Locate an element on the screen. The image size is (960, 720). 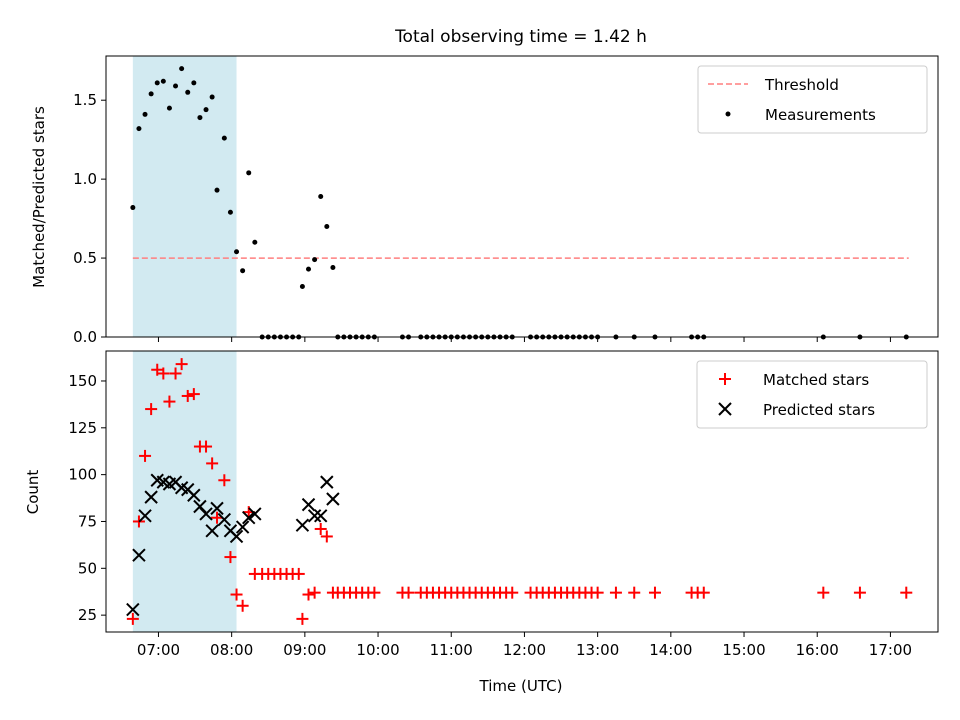
x-tick-label: 14:00 is located at coordinates (670, 650).